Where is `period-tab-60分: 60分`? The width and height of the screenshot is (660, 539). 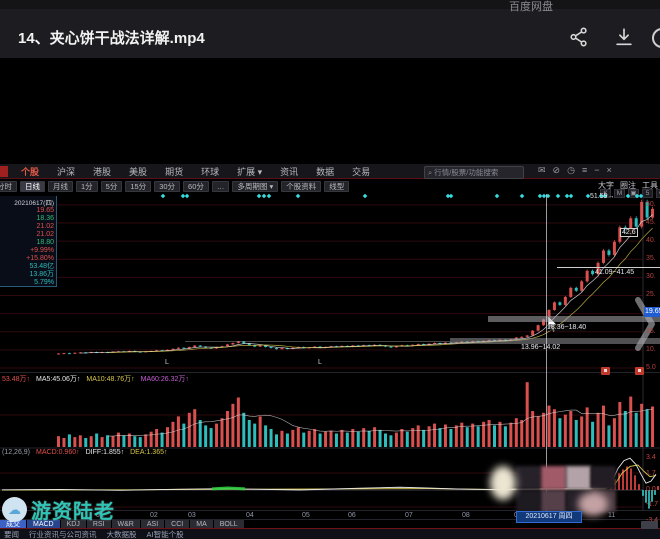 period-tab-60分: 60分 is located at coordinates (196, 186).